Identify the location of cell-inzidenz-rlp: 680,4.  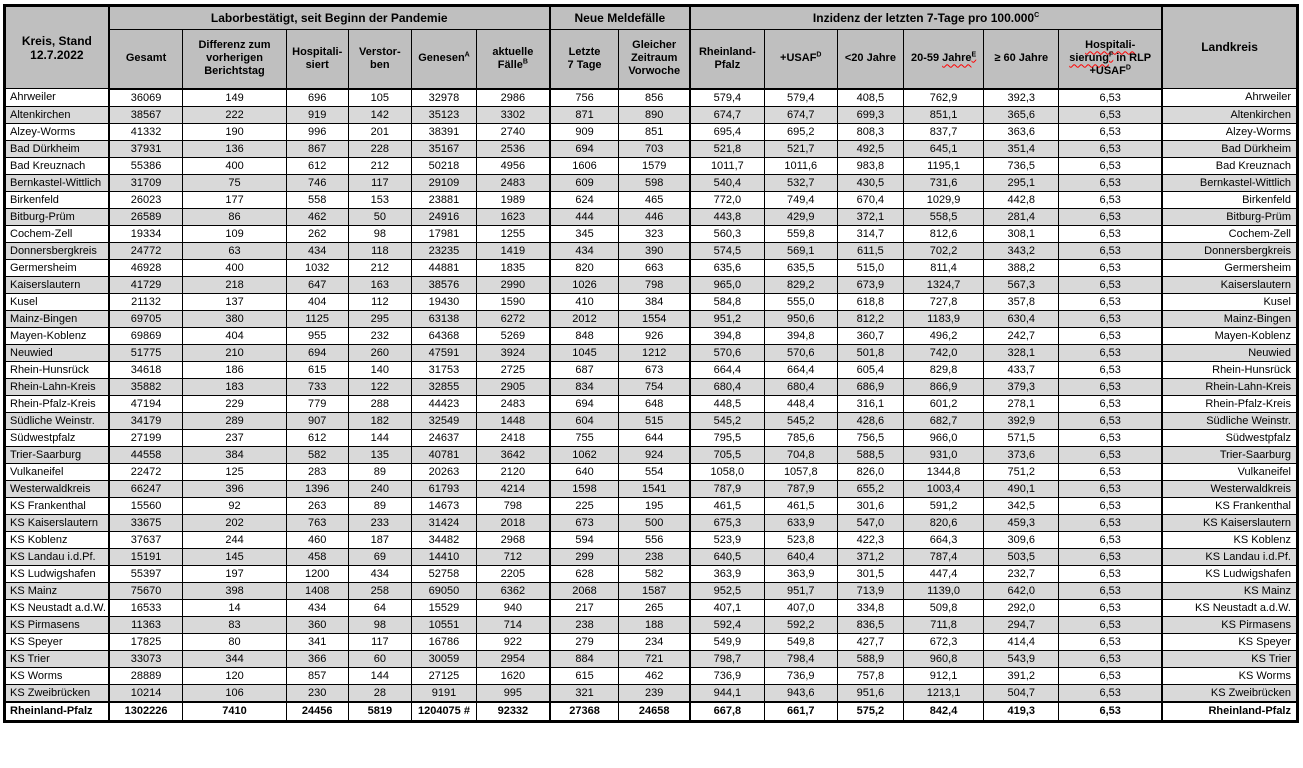
(727, 386).